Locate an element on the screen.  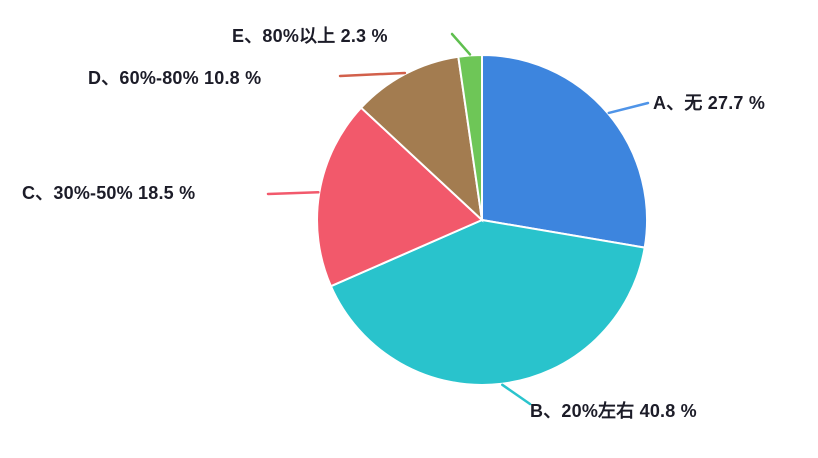
slice-label-a: A、无 27.7 % is located at coordinates (709, 103).